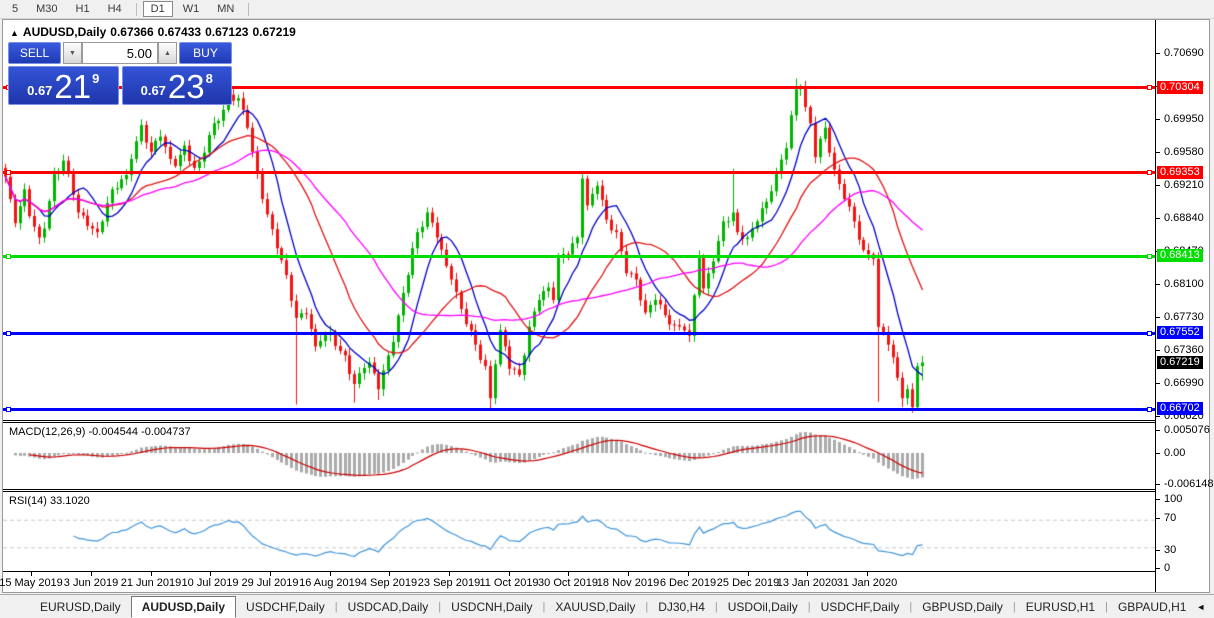 This screenshot has height=618, width=1214. I want to click on chart-tab-eurusd-daily: EURUSD,Daily, so click(80, 606).